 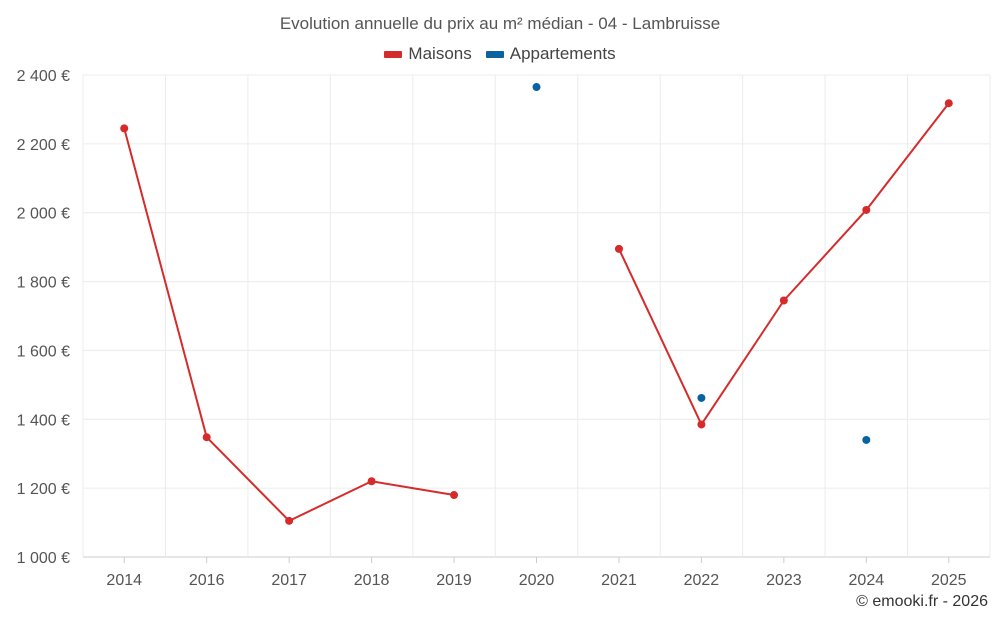 What do you see at coordinates (537, 580) in the screenshot?
I see `x-tick-label: 2020` at bounding box center [537, 580].